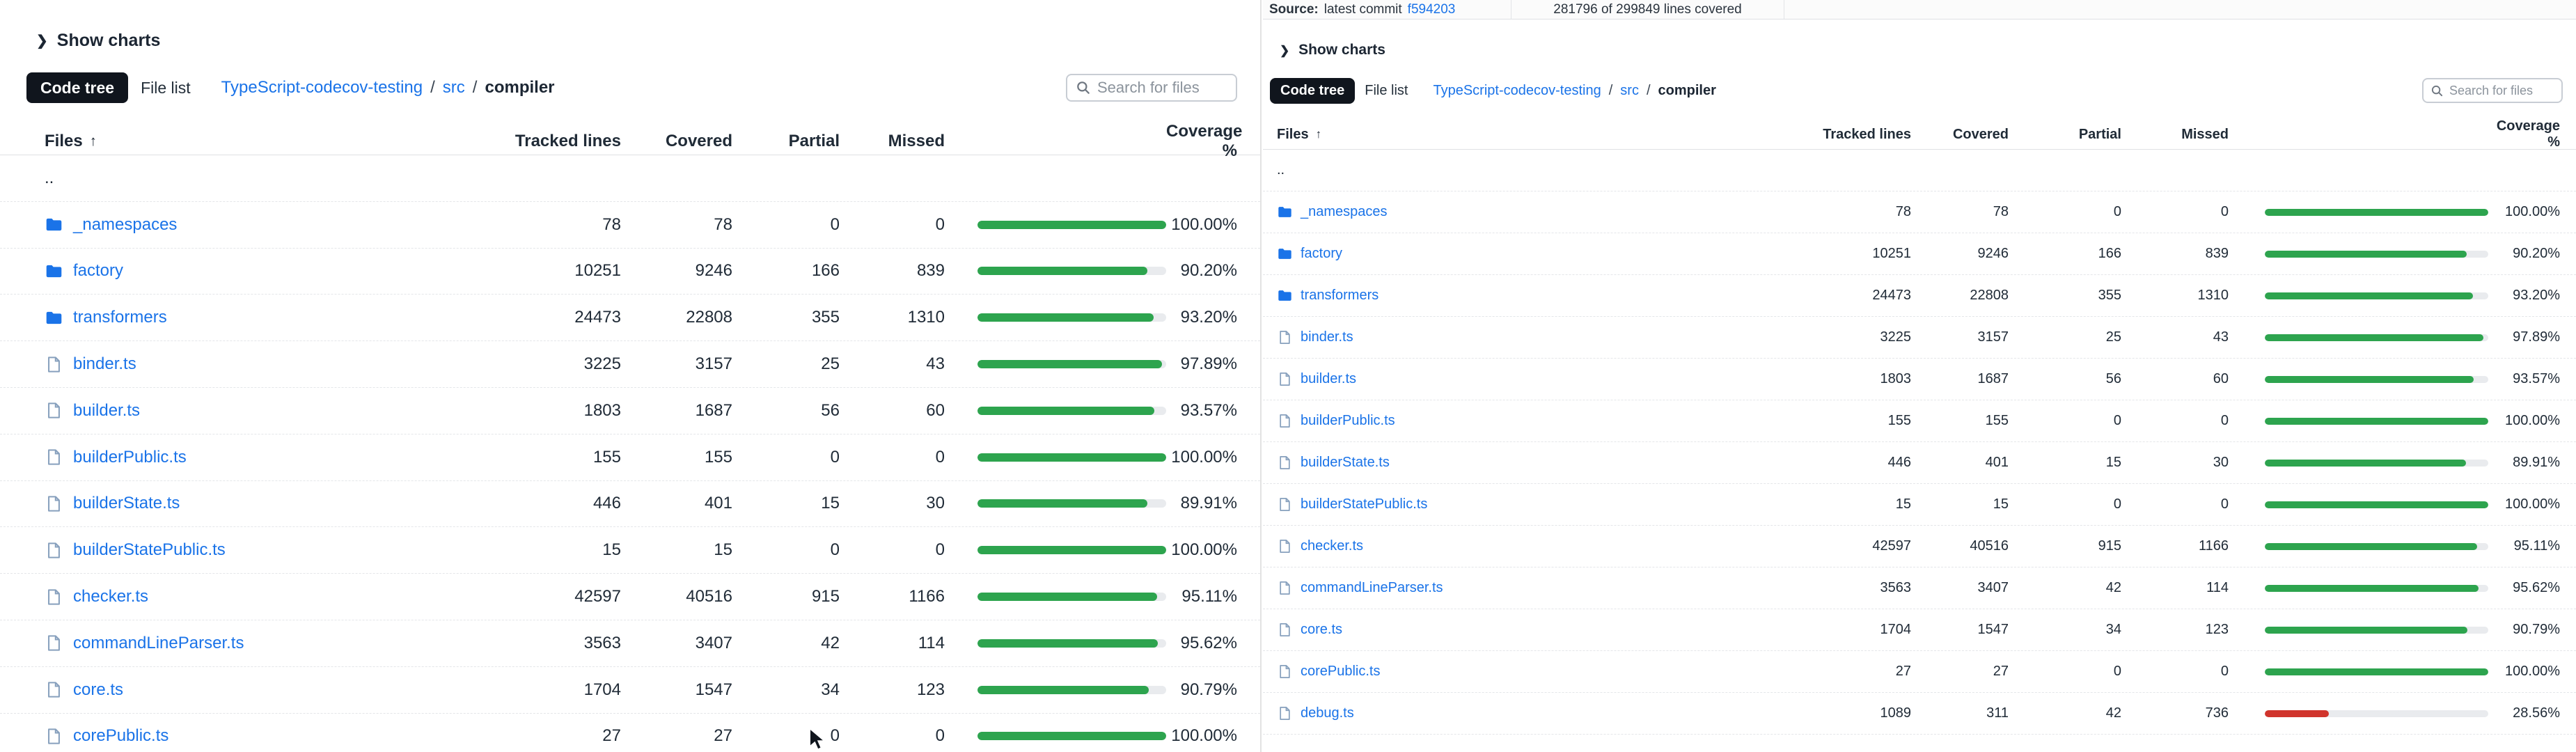 This screenshot has height=752, width=2576. What do you see at coordinates (935, 364) in the screenshot?
I see `missed-value: 43` at bounding box center [935, 364].